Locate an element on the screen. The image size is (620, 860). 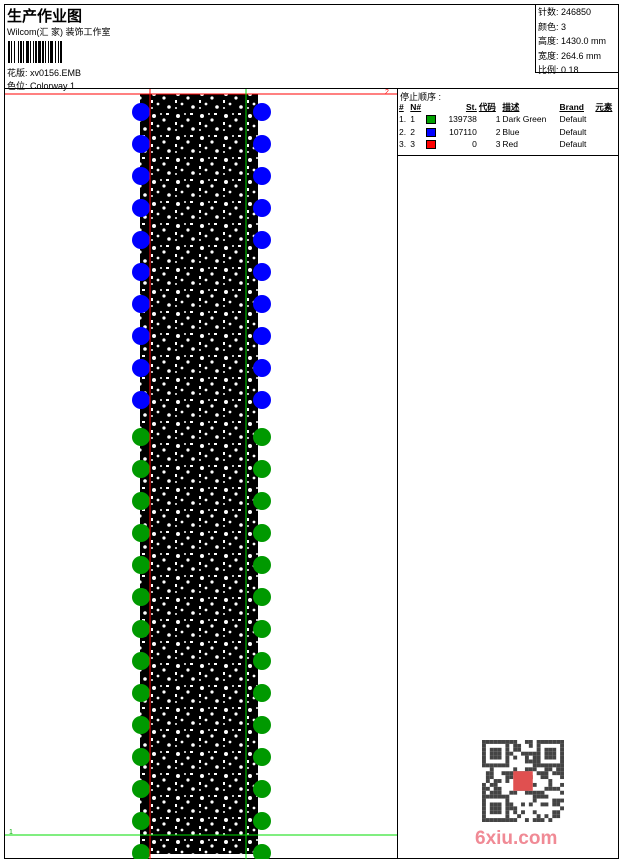
colorway: 色位: Colorway 1 is located at coordinates (41, 85).